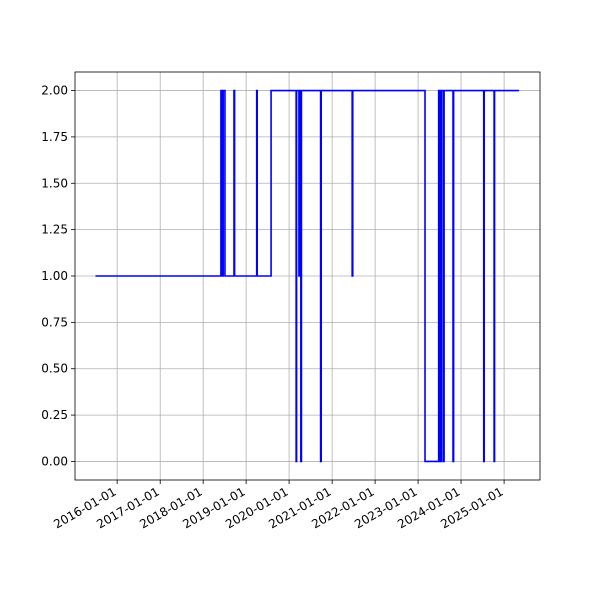 Image resolution: width=600 pixels, height=600 pixels. What do you see at coordinates (54, 415) in the screenshot?
I see `y-tick-label: 0.25` at bounding box center [54, 415].